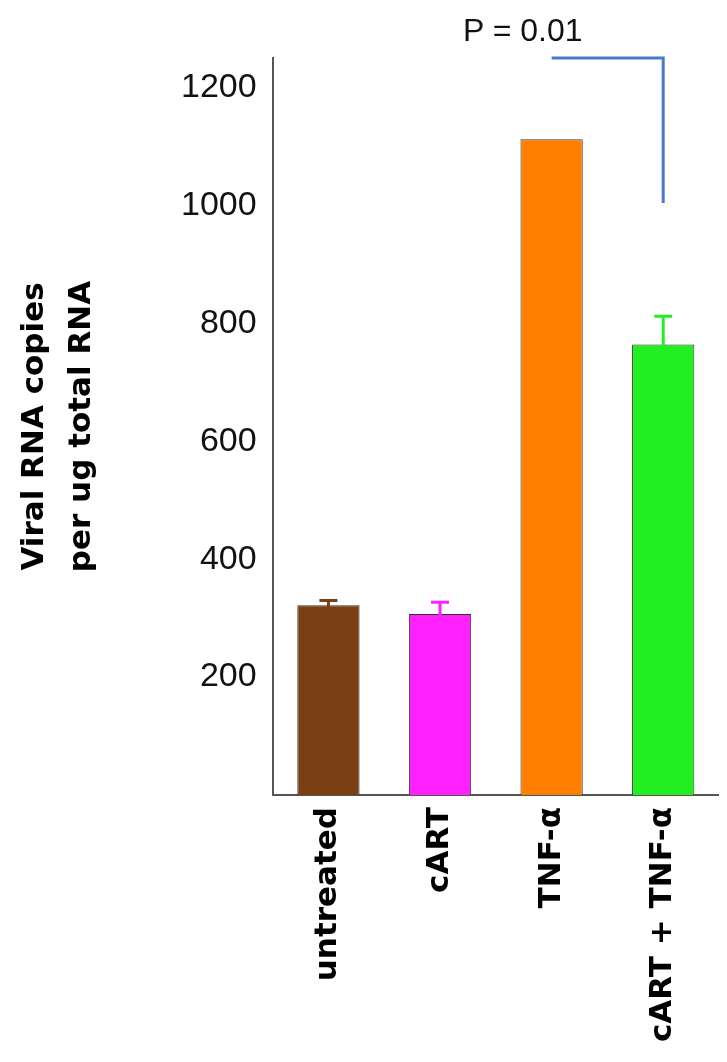 The height and width of the screenshot is (1062, 727). What do you see at coordinates (660, 924) in the screenshot?
I see `x-tick-label: cART + TNF-α` at bounding box center [660, 924].